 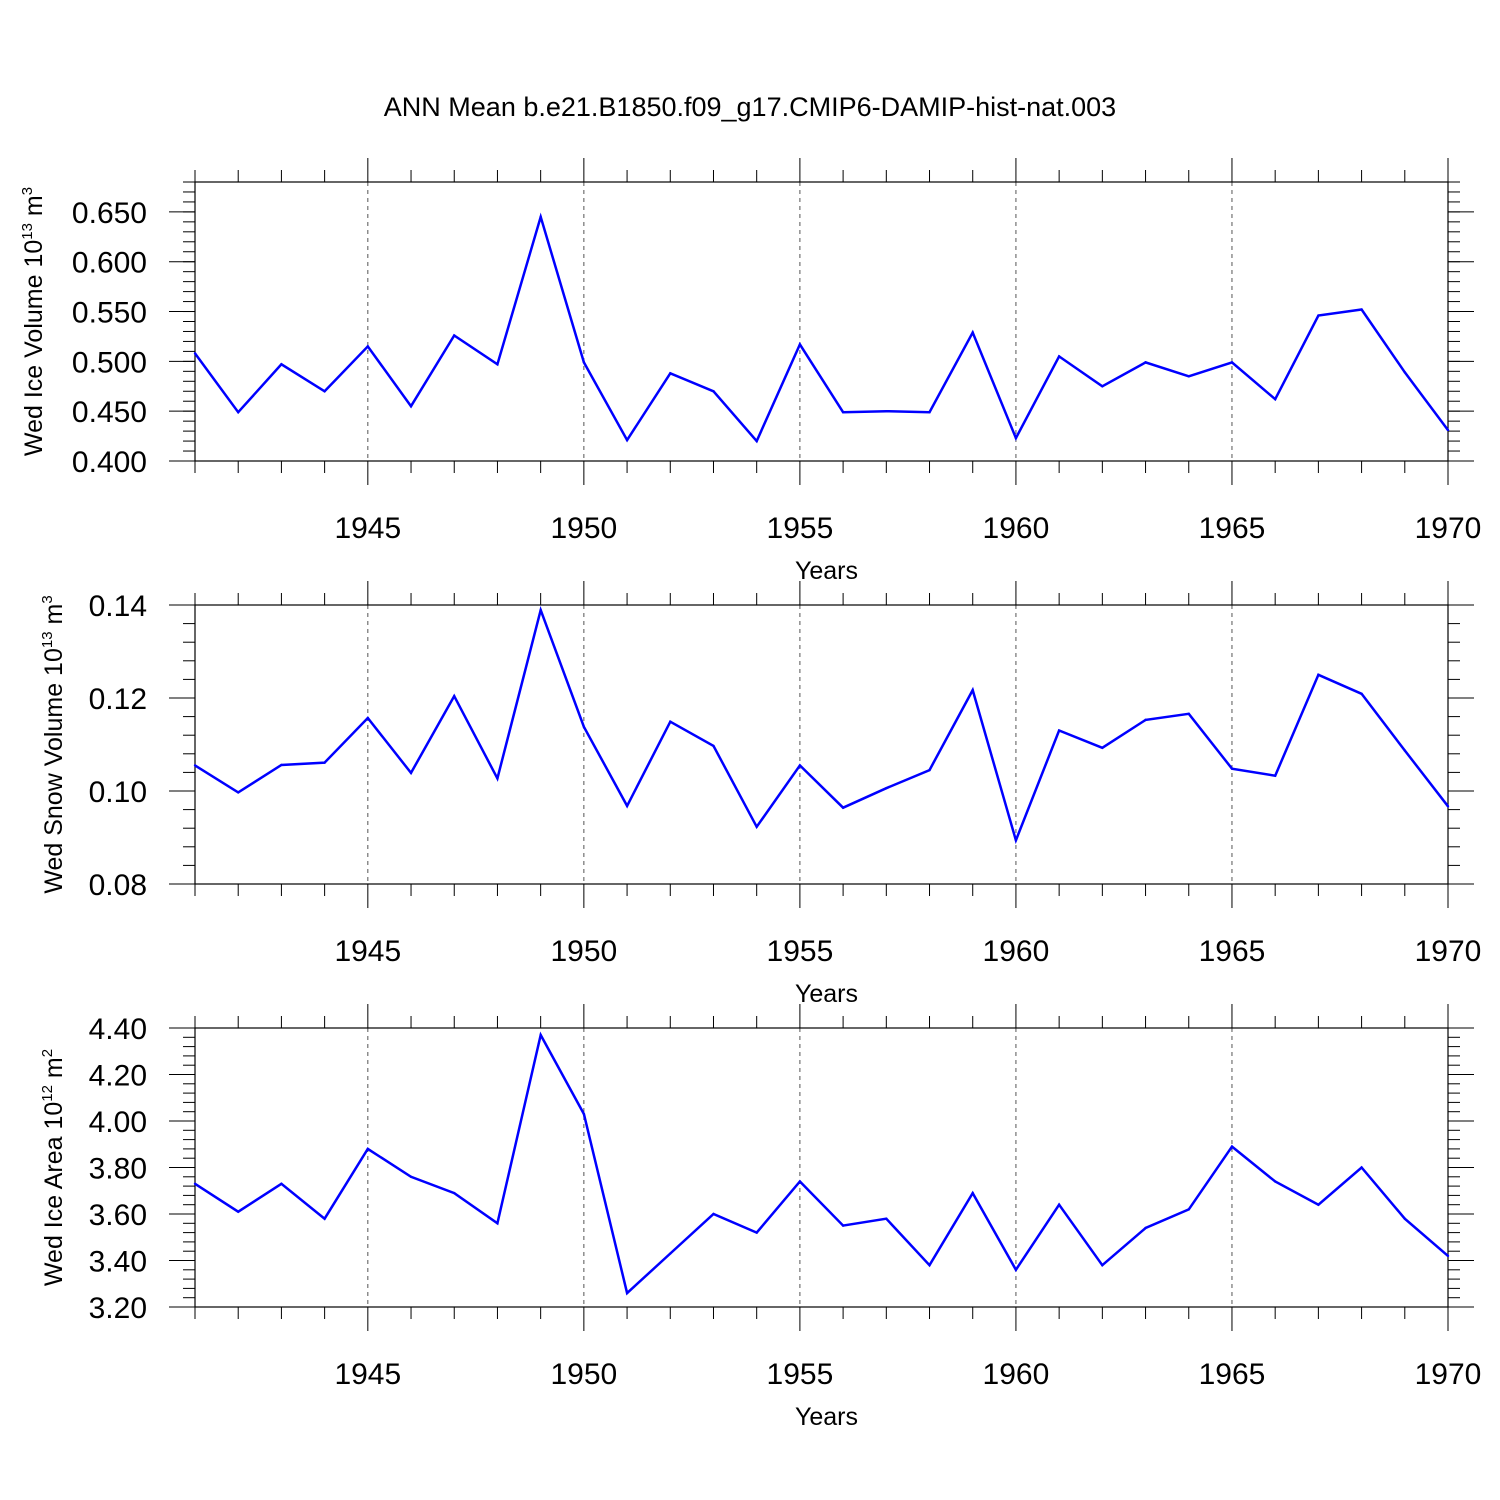 What do you see at coordinates (972, 690) in the screenshot?
I see `chart1-data-point-1959` at bounding box center [972, 690].